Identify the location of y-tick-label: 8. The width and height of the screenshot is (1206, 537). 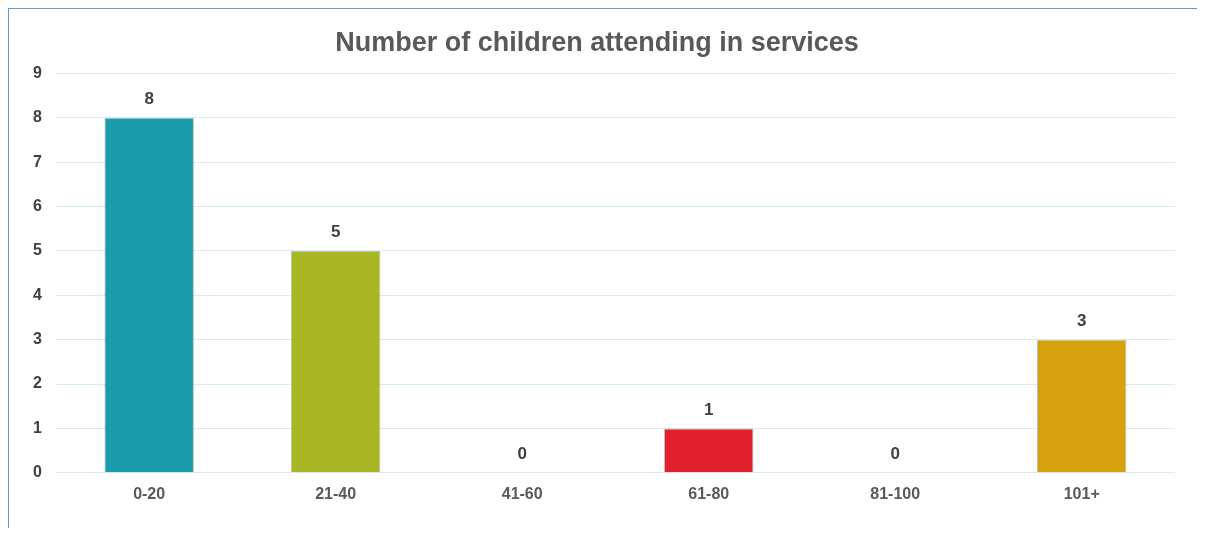
(37, 117).